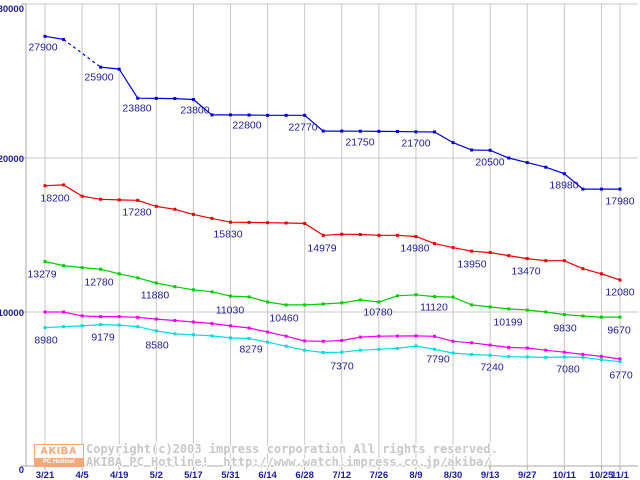  Describe the element at coordinates (332, 289) in the screenshot. I see `series-green-line` at that location.